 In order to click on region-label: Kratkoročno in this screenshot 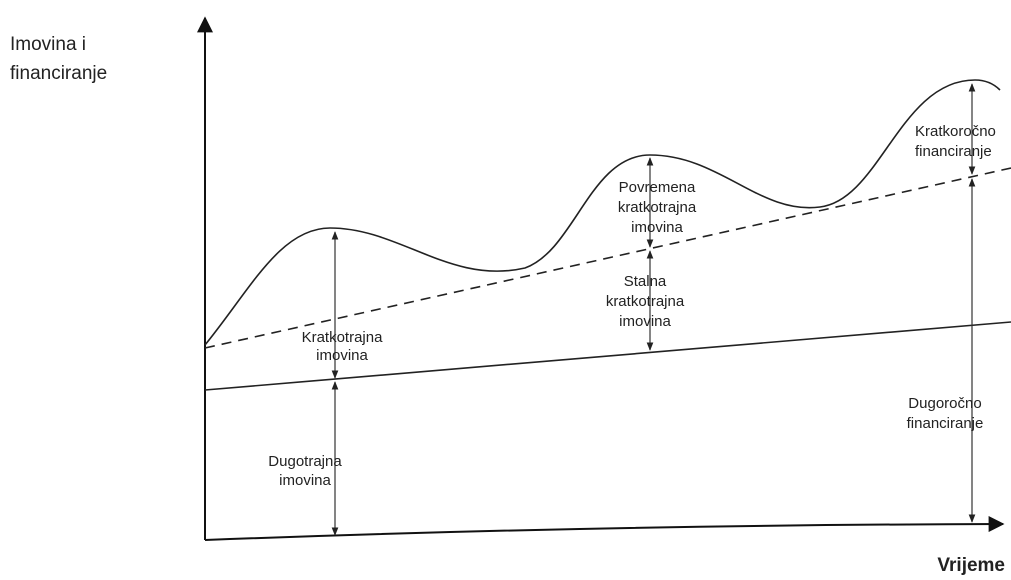, I will do `click(955, 131)`.